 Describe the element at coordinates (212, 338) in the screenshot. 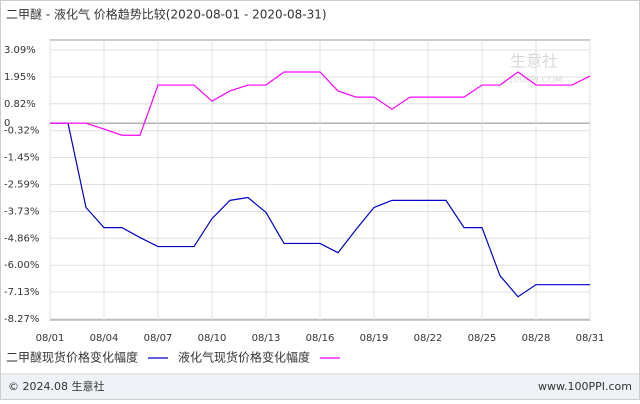

I see `x-tick-label: 08/10` at that location.